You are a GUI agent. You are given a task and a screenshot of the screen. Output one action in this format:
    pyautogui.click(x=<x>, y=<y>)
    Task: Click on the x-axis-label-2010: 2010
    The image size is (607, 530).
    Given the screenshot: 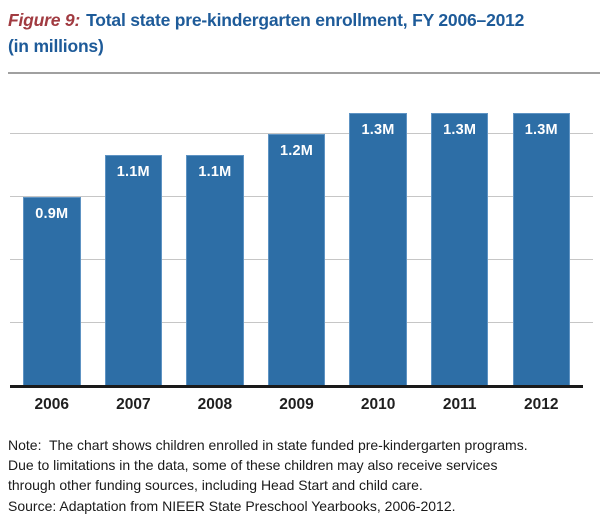 What is the action you would take?
    pyautogui.click(x=378, y=404)
    